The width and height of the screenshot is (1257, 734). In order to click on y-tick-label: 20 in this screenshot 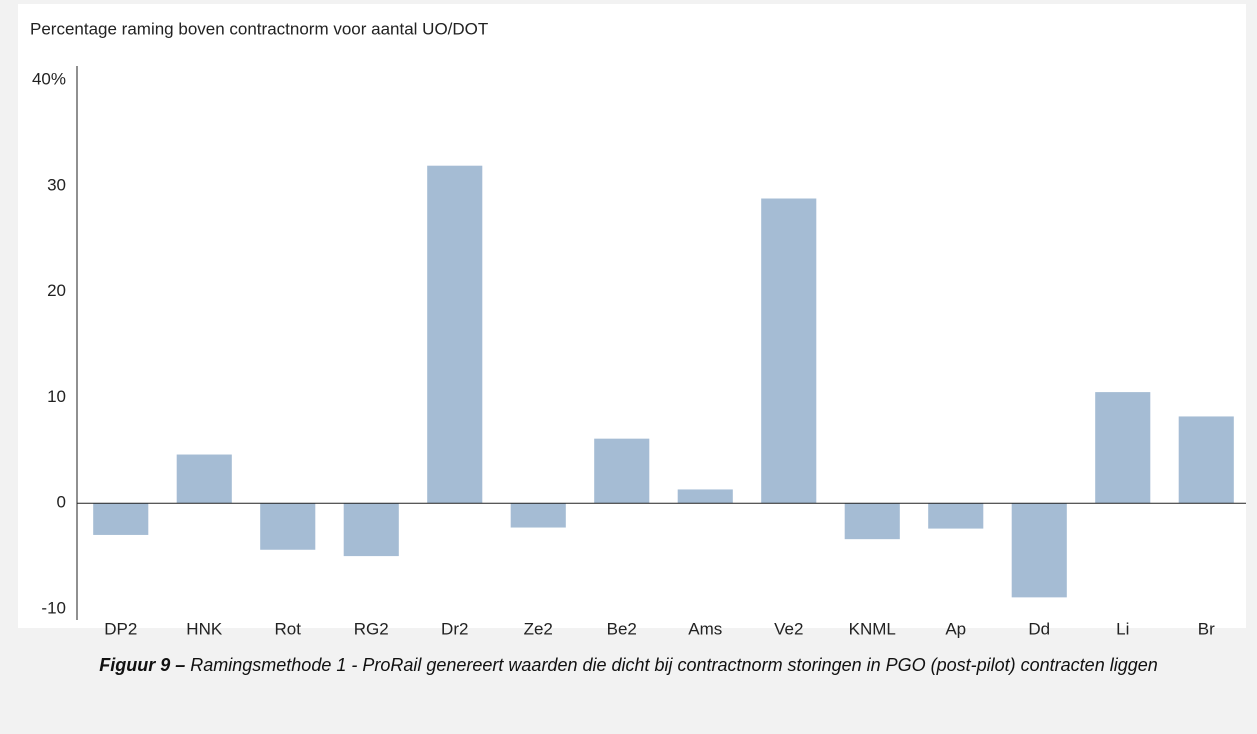, I will do `click(56, 290)`.